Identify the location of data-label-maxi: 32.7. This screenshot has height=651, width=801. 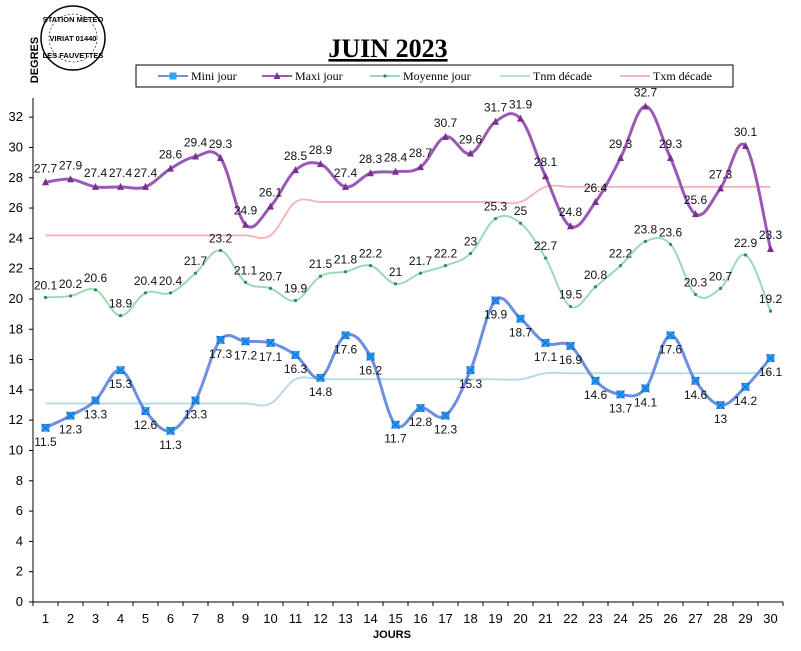
(646, 93).